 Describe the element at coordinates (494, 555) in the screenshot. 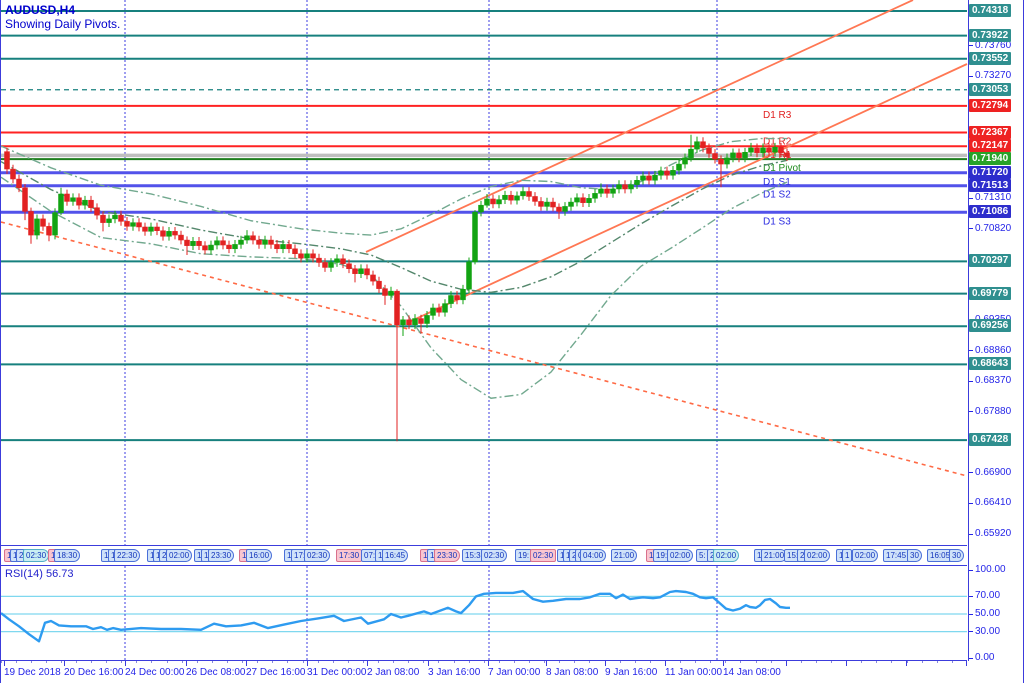

I see `pivot-time-badge: 02:30` at that location.